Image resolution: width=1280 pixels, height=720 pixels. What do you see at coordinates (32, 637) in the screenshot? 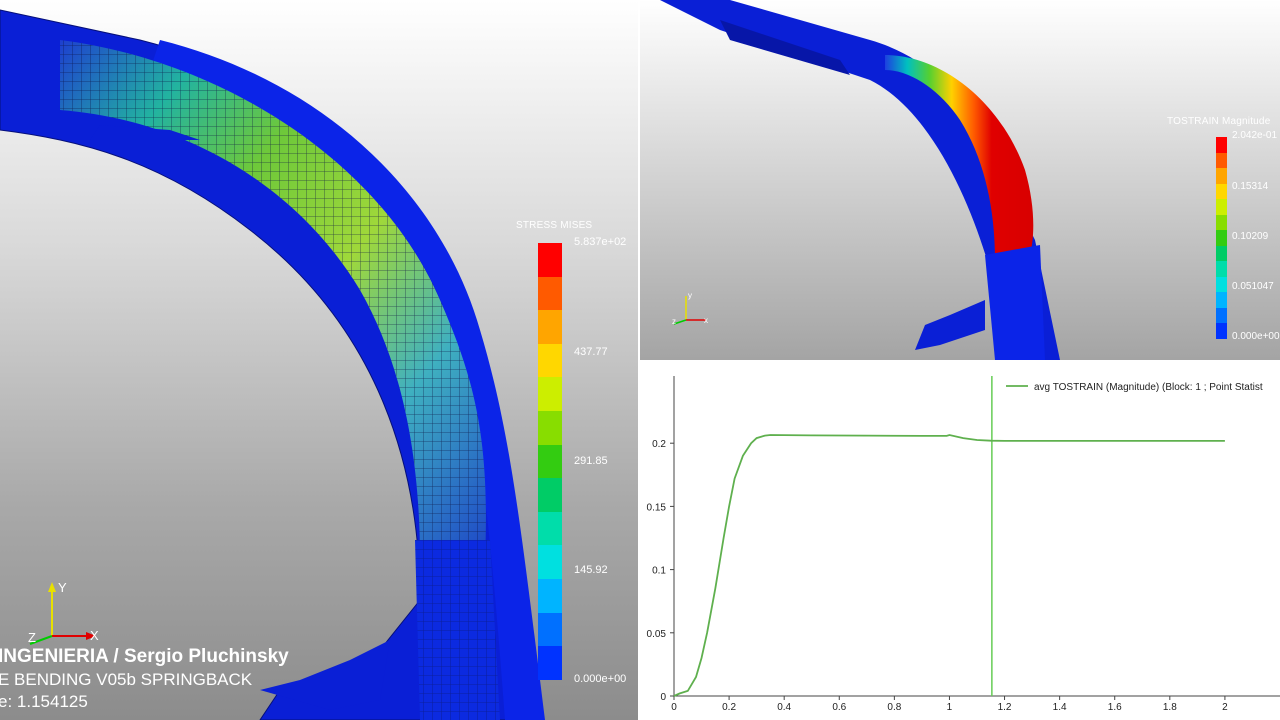
I see `axis-label-z: Z` at bounding box center [32, 637].